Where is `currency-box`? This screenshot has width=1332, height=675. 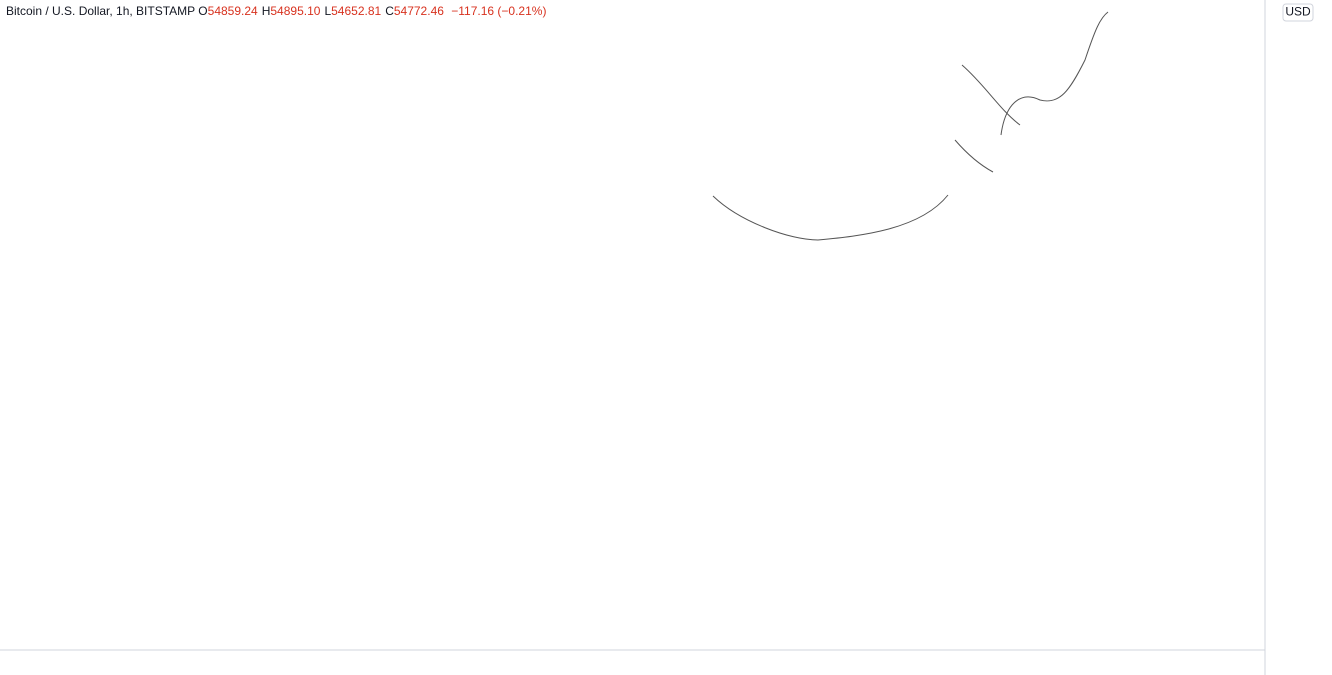 currency-box is located at coordinates (1298, 12).